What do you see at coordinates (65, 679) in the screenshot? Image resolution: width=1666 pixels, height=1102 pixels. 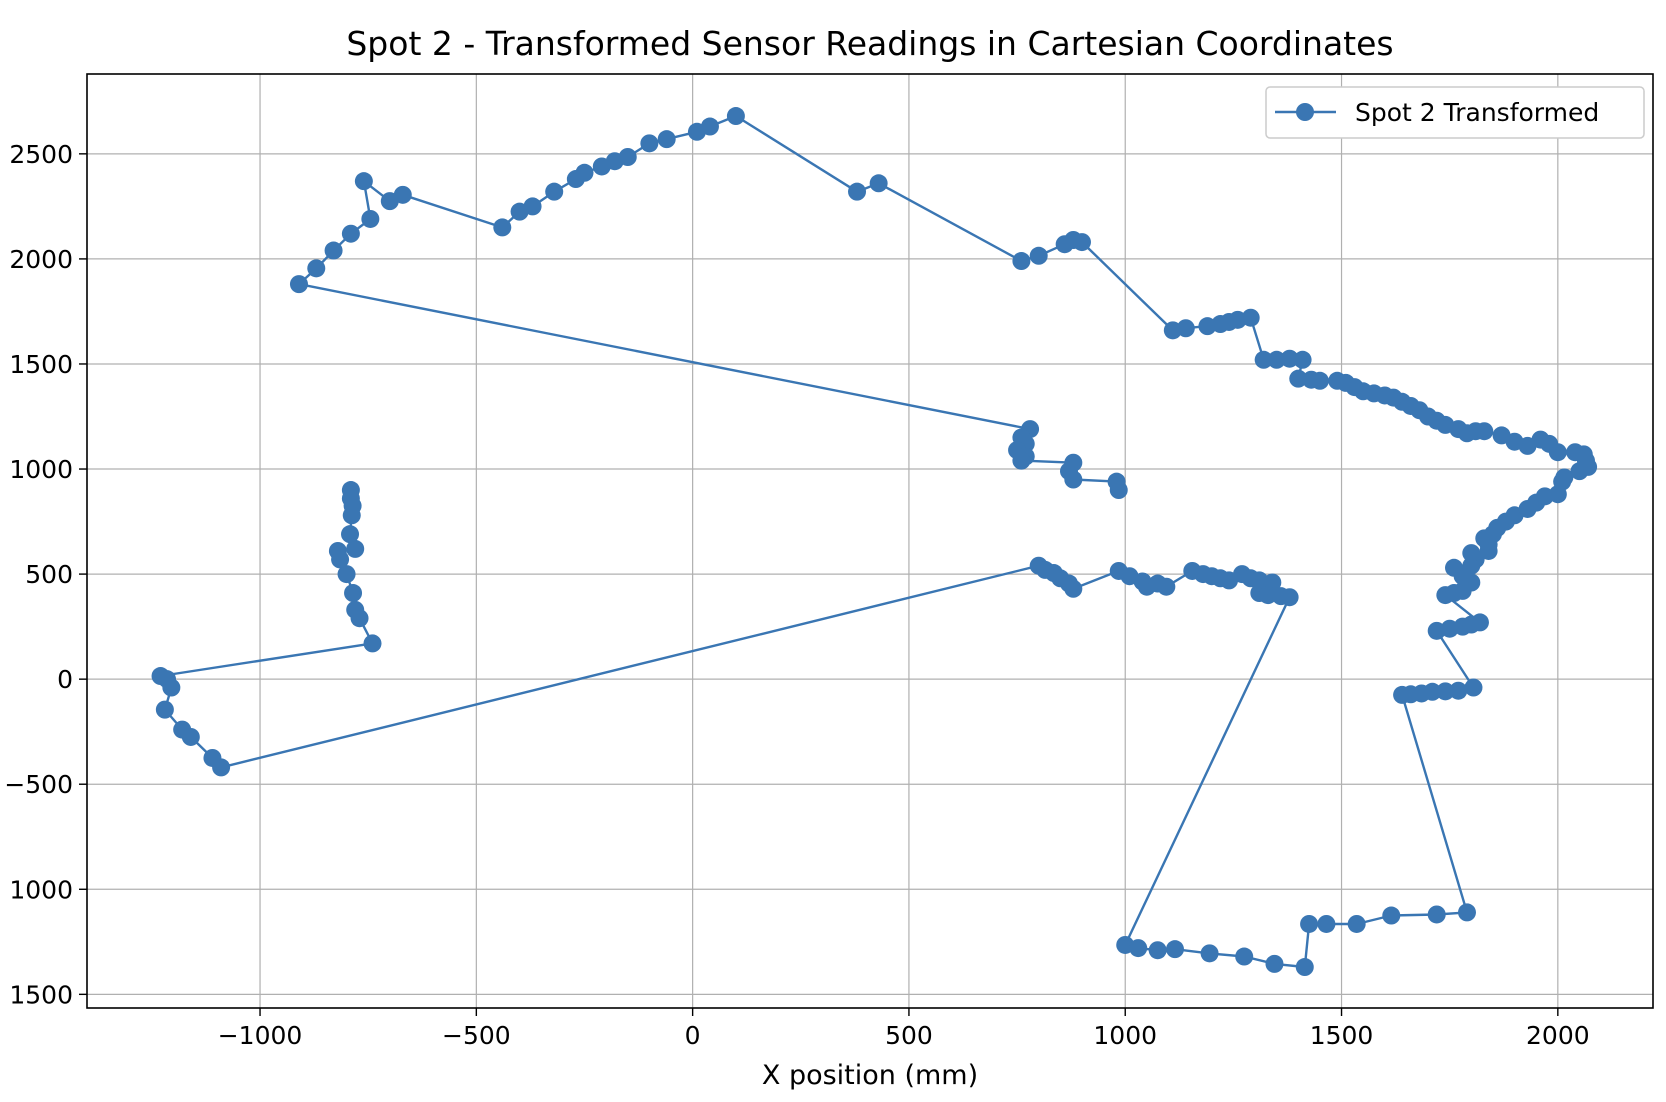 I see `y-tick-label: 0` at bounding box center [65, 679].